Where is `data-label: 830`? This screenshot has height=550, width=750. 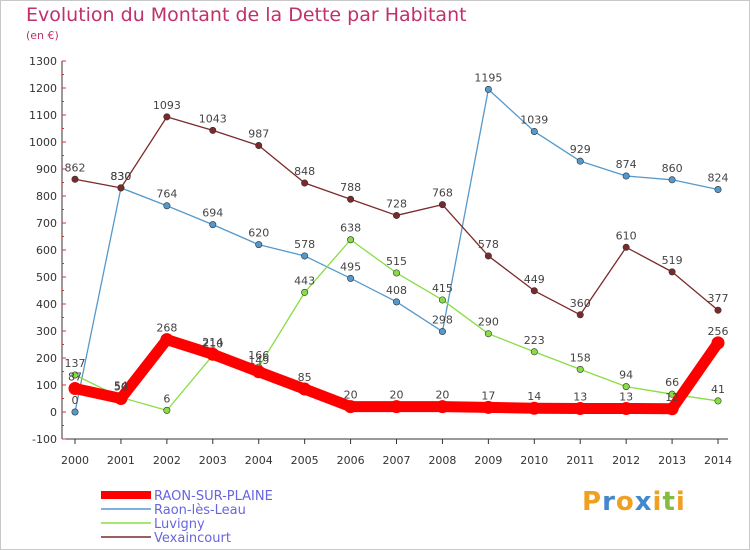 data-label: 830 is located at coordinates (120, 176).